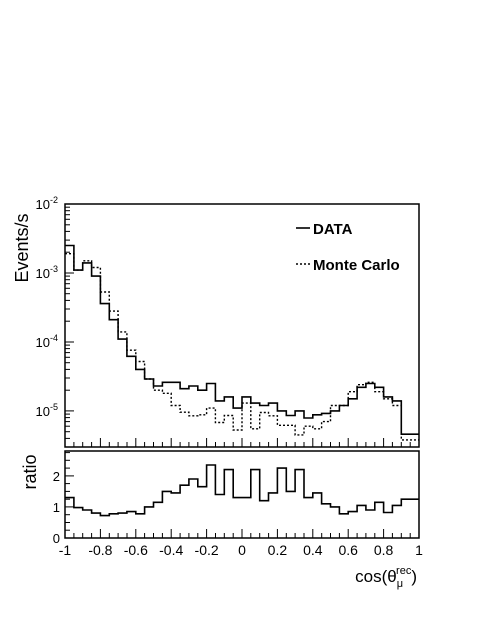 The image size is (491, 635). I want to click on legend: DATA Monte Carlo, so click(348, 247).